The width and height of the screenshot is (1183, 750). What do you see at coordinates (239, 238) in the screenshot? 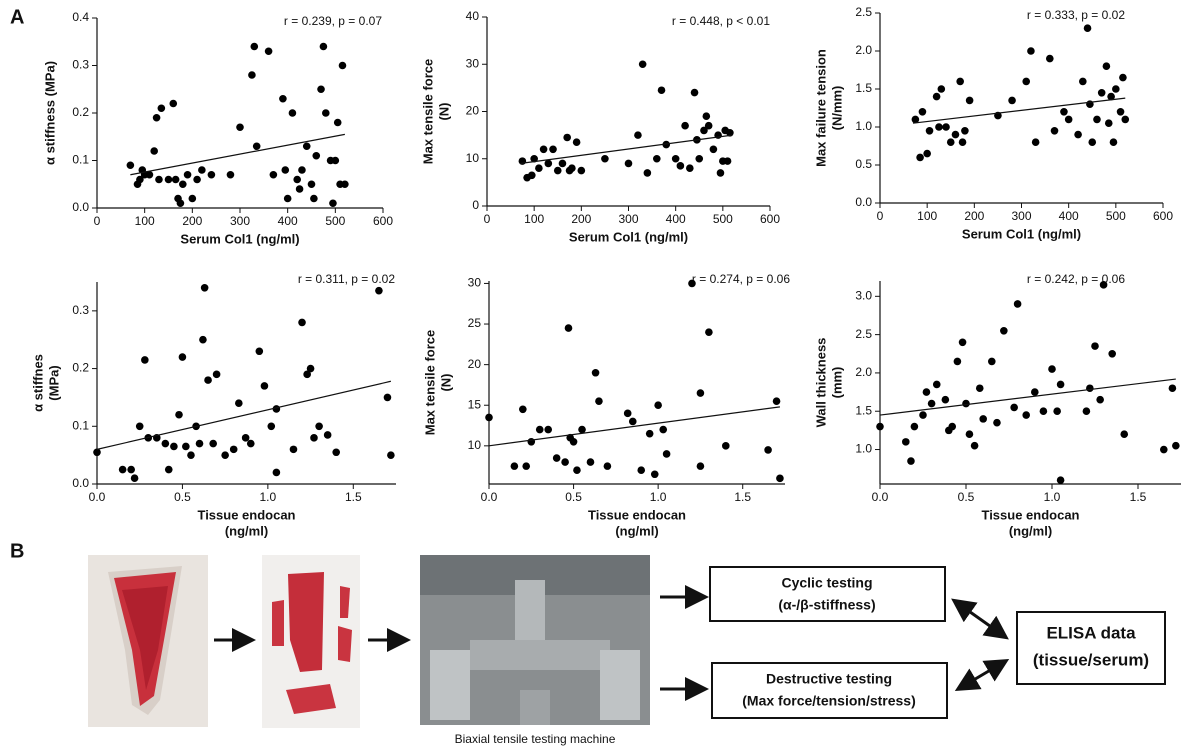
I see `x-axis-label: Serum Col1 (ng/ml)` at bounding box center [239, 238].